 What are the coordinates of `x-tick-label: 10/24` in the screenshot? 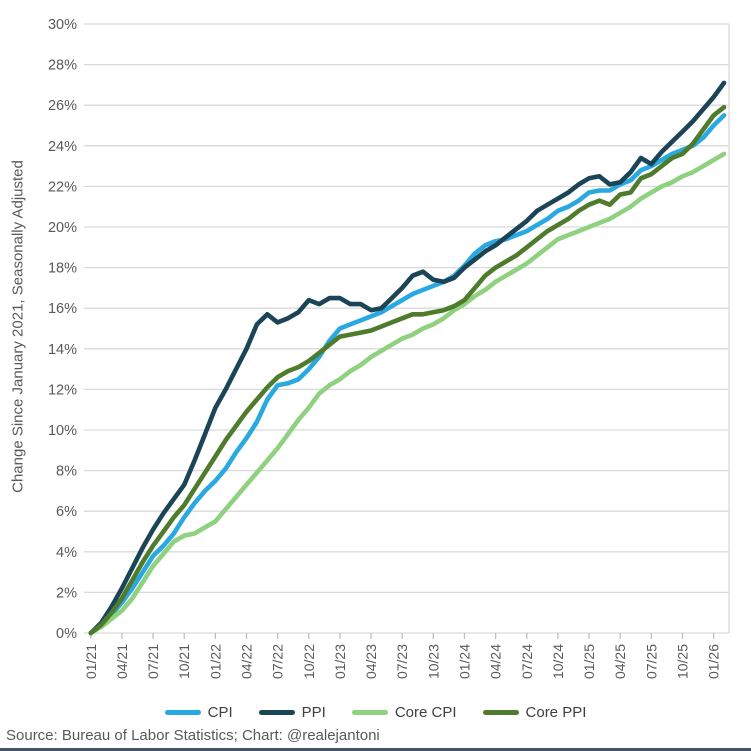 It's located at (558, 661).